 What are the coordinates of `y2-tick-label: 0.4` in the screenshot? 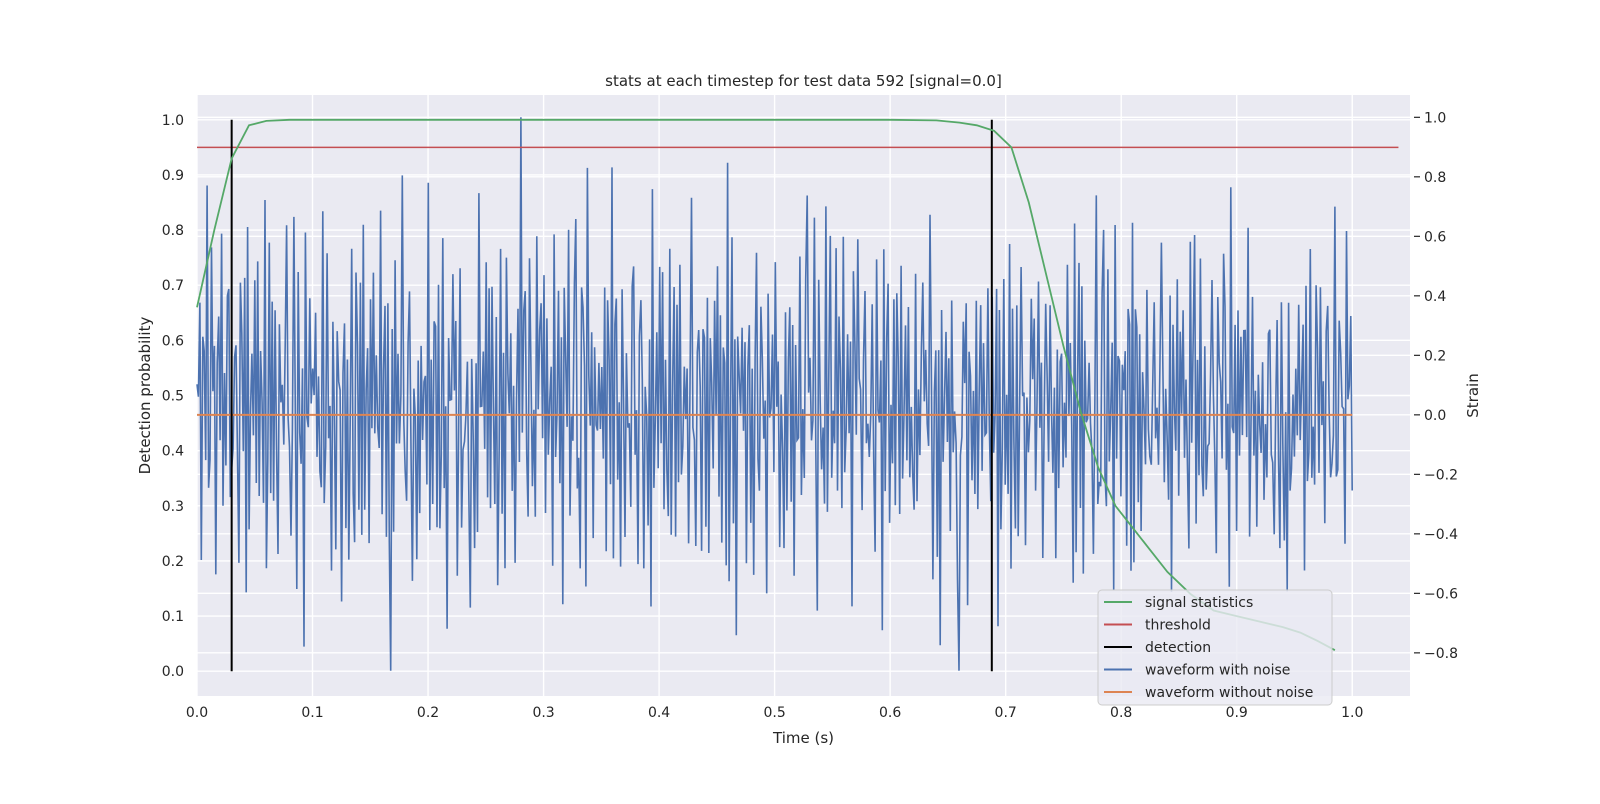 It's located at (1435, 297).